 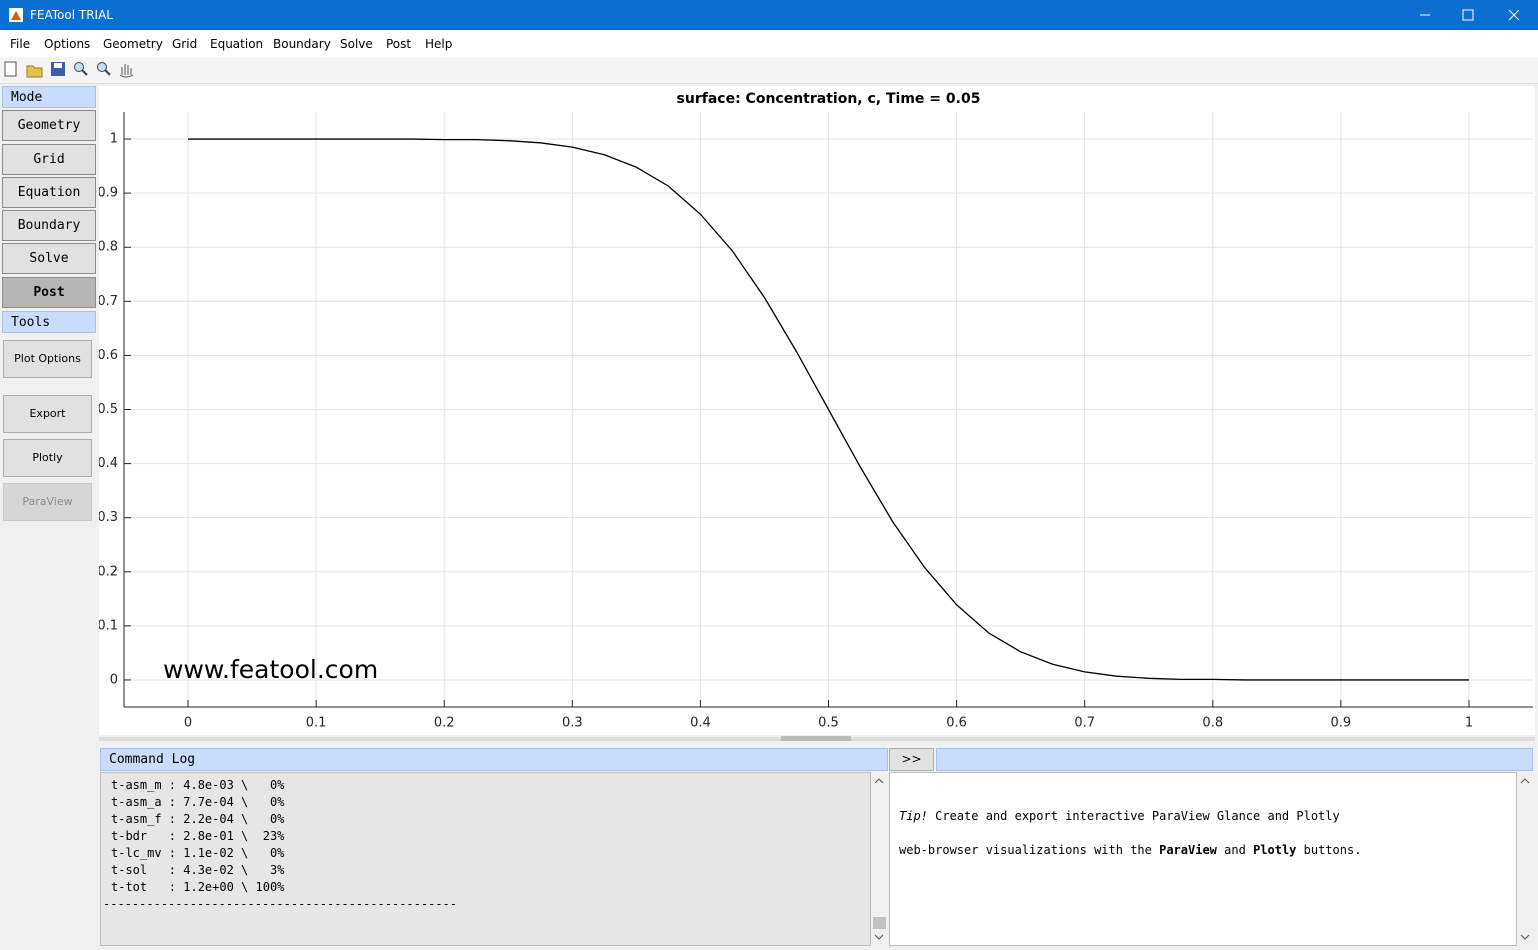 What do you see at coordinates (572, 723) in the screenshot?
I see `x-tick-label: 0.3` at bounding box center [572, 723].